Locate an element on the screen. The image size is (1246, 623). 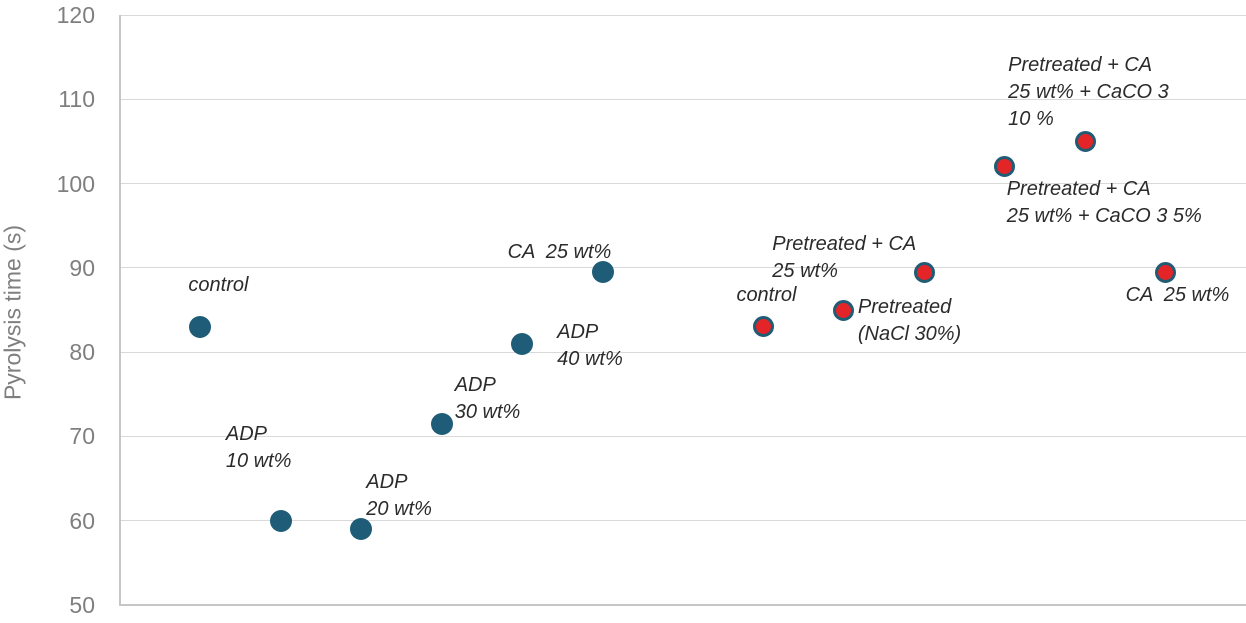
y-tick-label: 70 is located at coordinates (82, 436).